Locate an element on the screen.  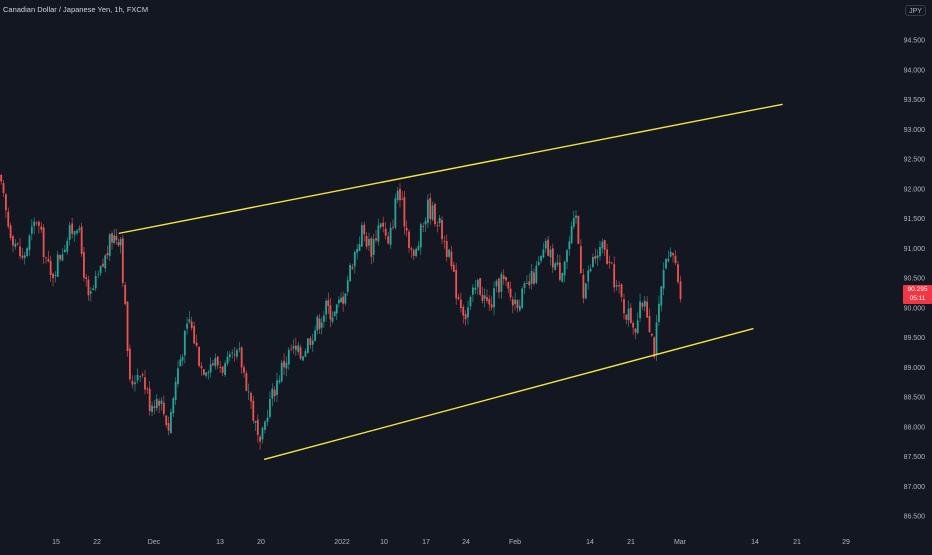
symbol-title: Canadian Dollar / Japanese Yen, 1h, FXCM is located at coordinates (76, 9).